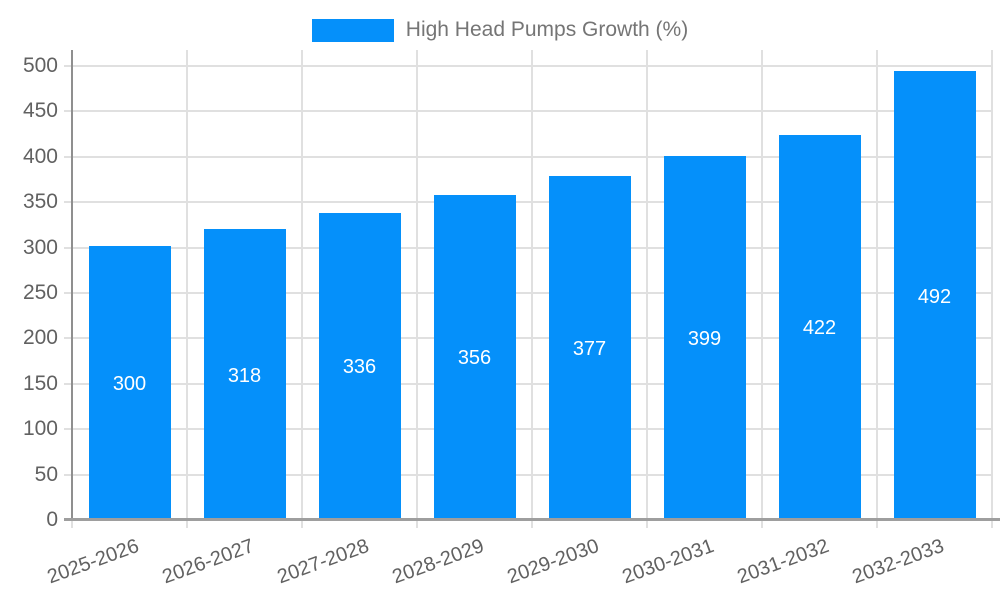  What do you see at coordinates (46, 474) in the screenshot?
I see `y-tick-label: 50` at bounding box center [46, 474].